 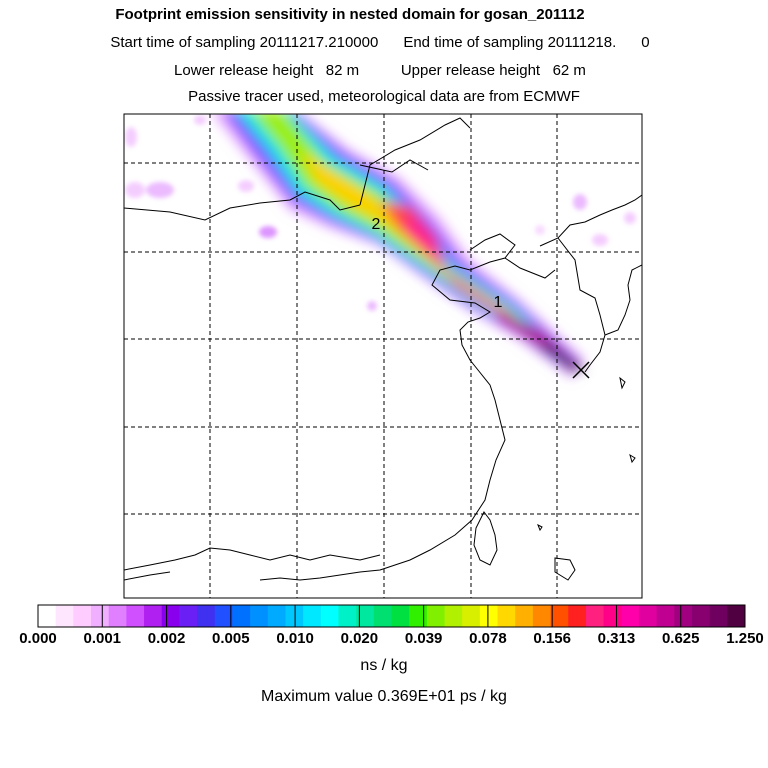 I want to click on colorbar-frame, so click(x=391, y=616).